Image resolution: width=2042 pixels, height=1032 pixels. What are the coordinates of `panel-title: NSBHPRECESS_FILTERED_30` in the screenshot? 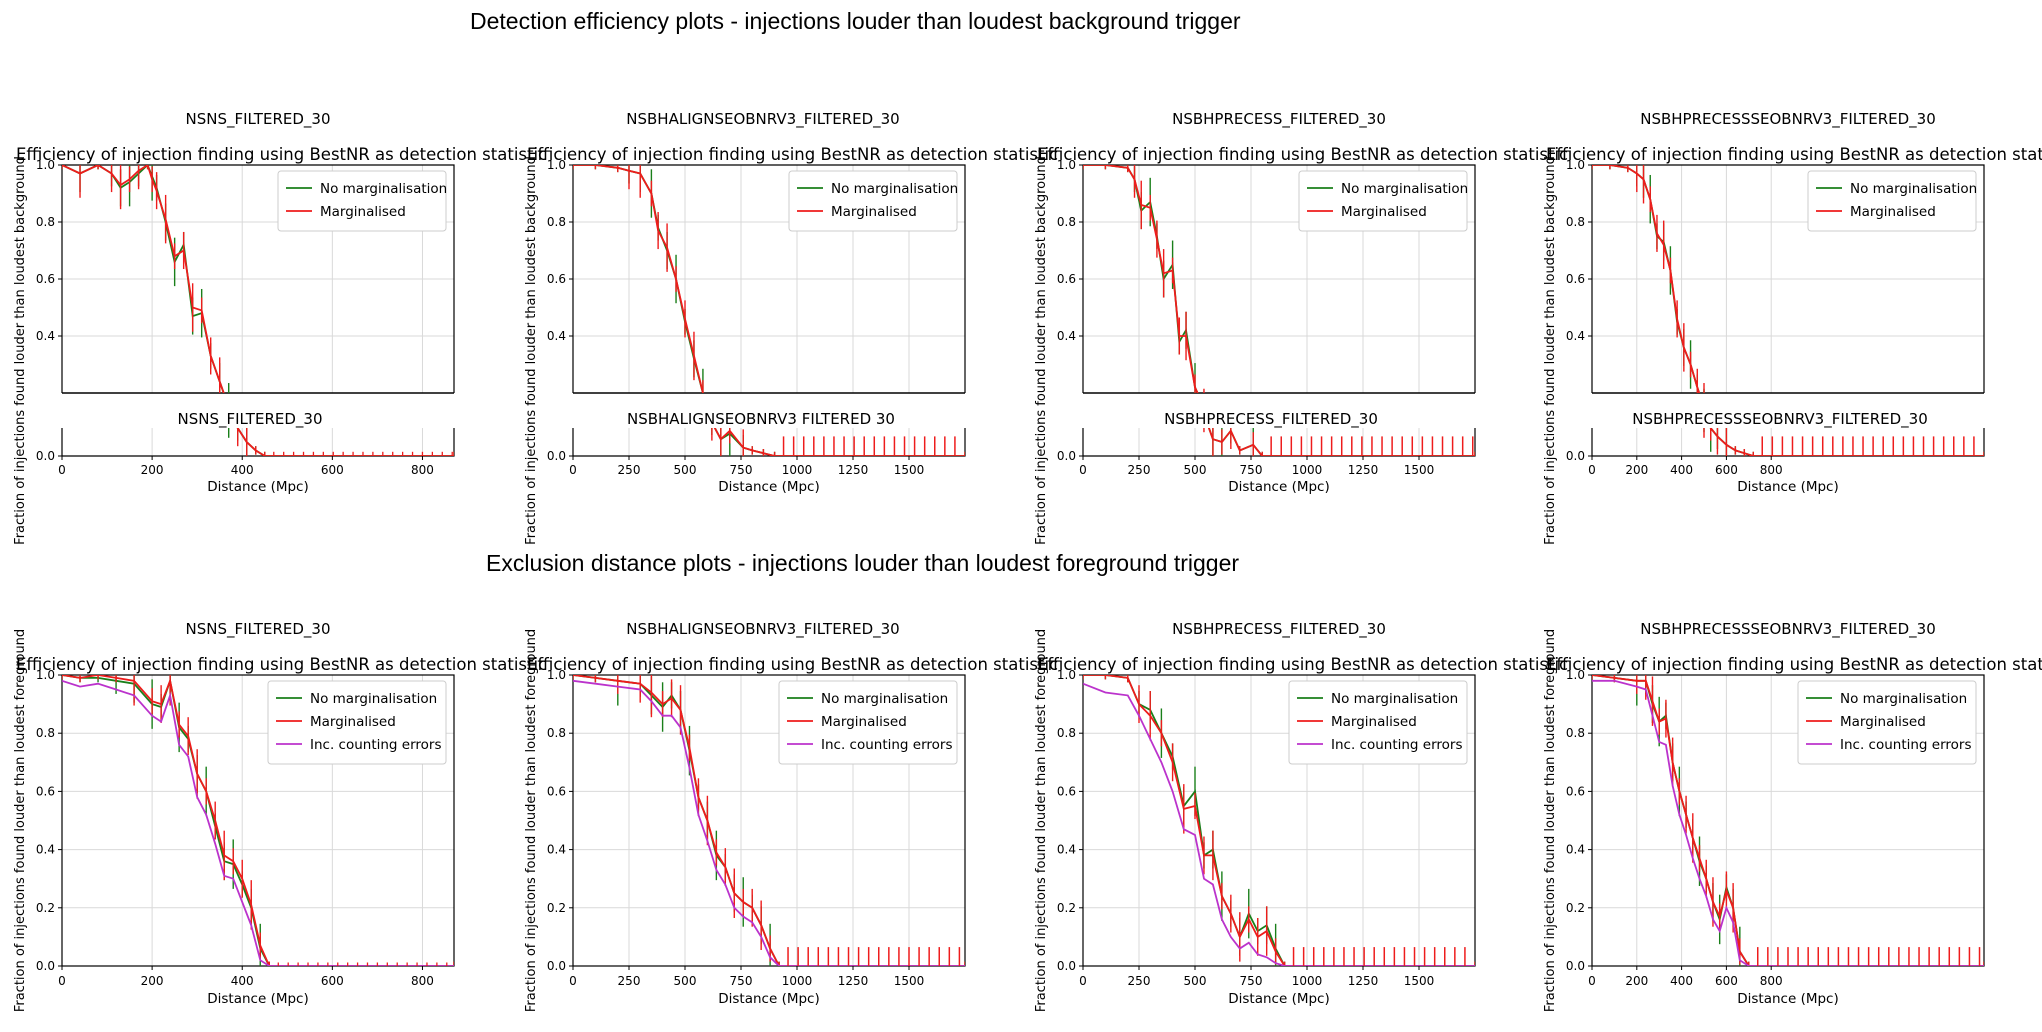 It's located at (1279, 629).